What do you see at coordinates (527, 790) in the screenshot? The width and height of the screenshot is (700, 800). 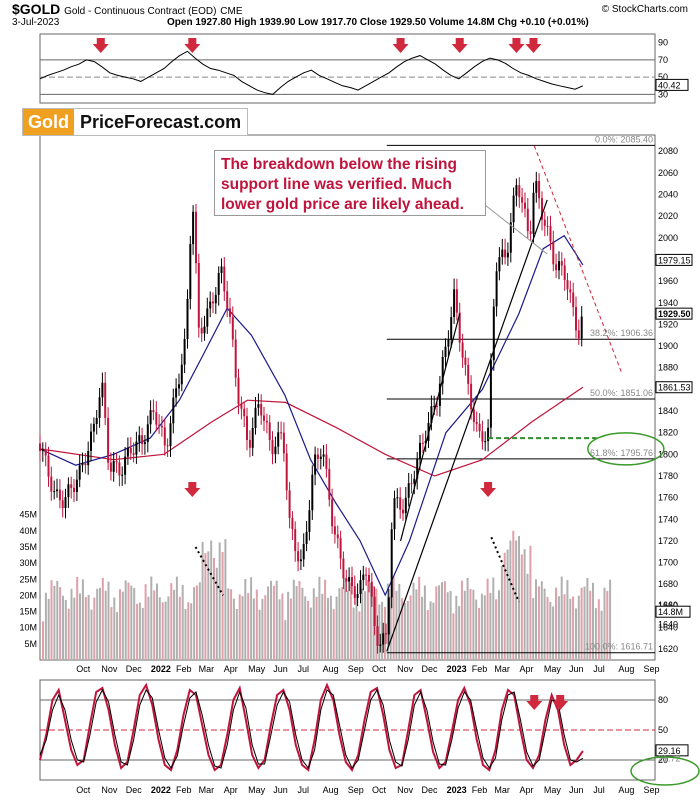 I see `stoch-x-label: Apr` at bounding box center [527, 790].